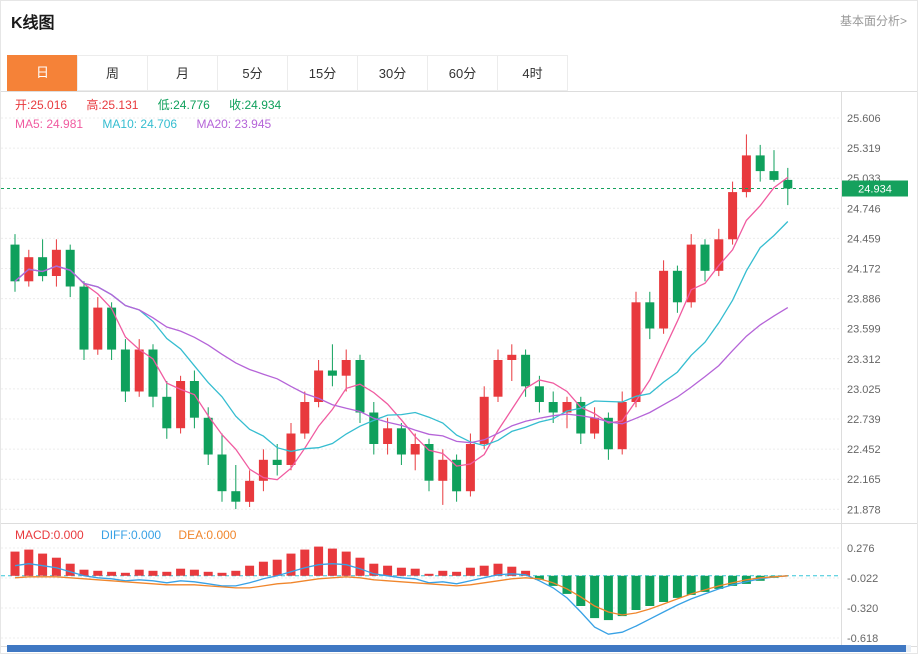 The height and width of the screenshot is (654, 918). I want to click on macd-legend: MACD:0.000 DIFF:0.000 DEA:0.000, so click(132, 535).